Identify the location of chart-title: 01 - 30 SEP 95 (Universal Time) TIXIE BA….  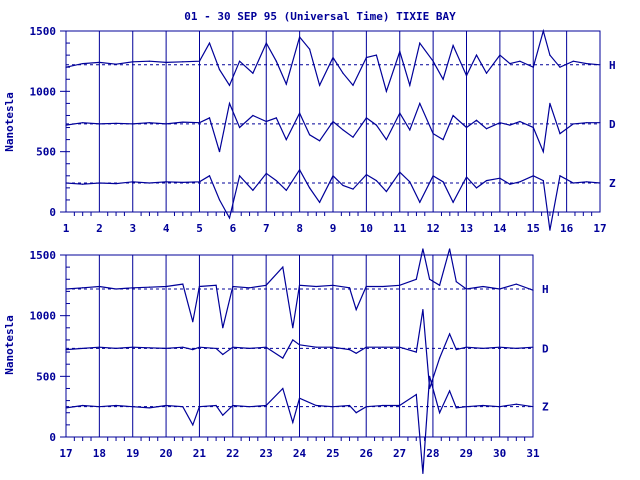
(320, 16).